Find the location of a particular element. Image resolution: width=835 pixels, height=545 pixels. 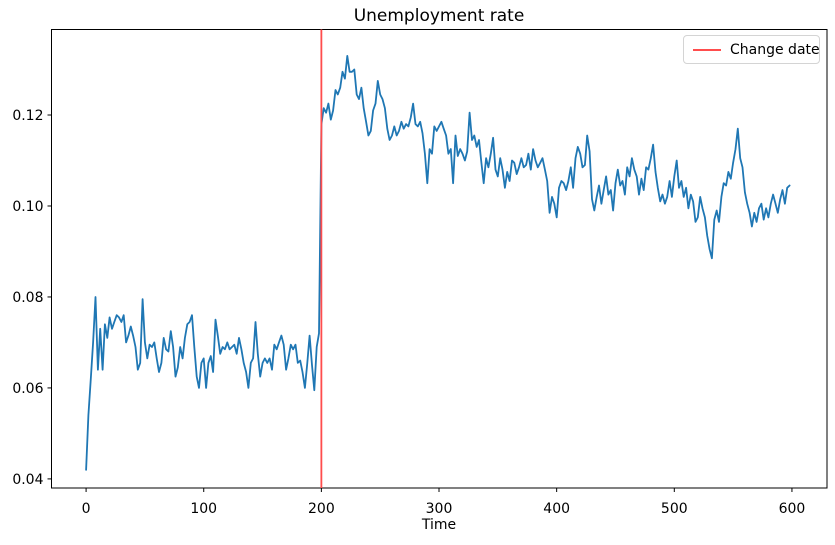

chart-title: Unemployment rate is located at coordinates (439, 16).